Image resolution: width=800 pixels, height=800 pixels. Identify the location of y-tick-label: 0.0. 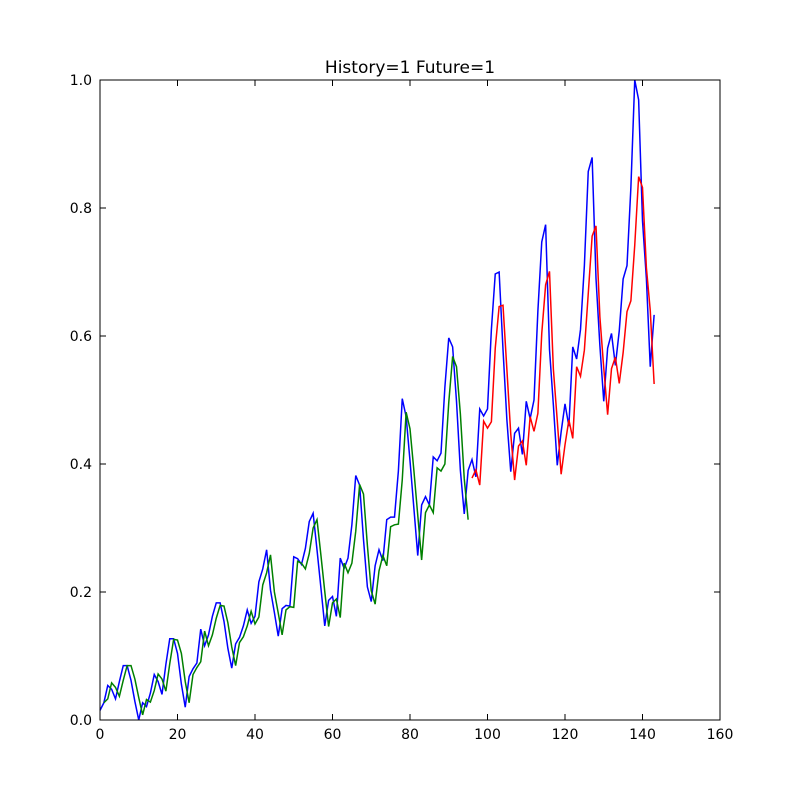
(81, 721).